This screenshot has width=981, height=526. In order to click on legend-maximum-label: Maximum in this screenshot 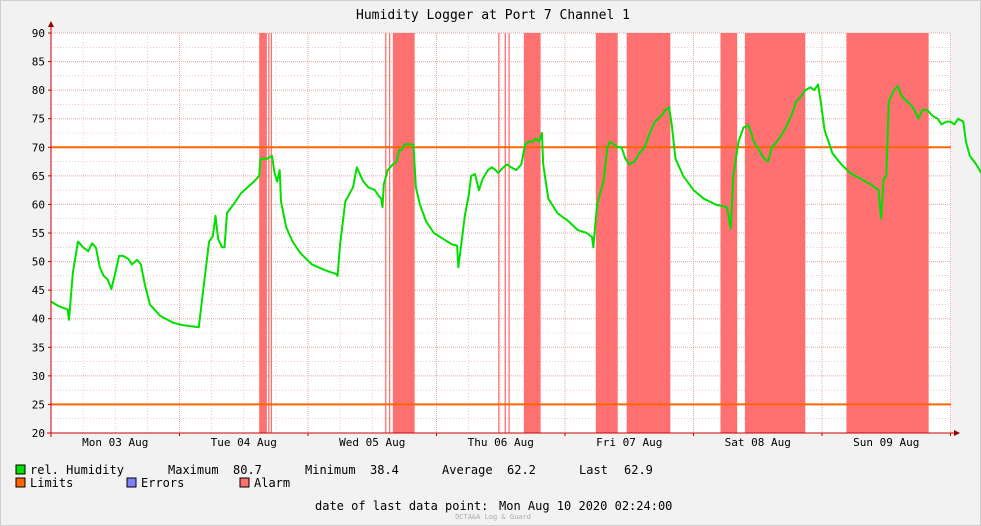, I will do `click(193, 470)`.